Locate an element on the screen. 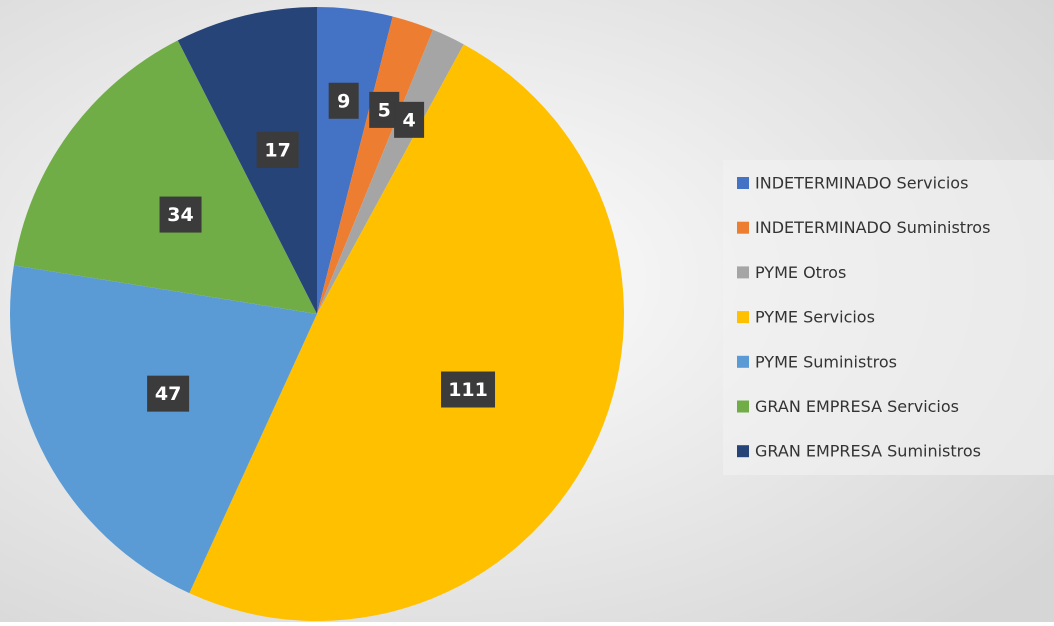 Image resolution: width=1054 pixels, height=626 pixels. data-label: 17 is located at coordinates (277, 150).